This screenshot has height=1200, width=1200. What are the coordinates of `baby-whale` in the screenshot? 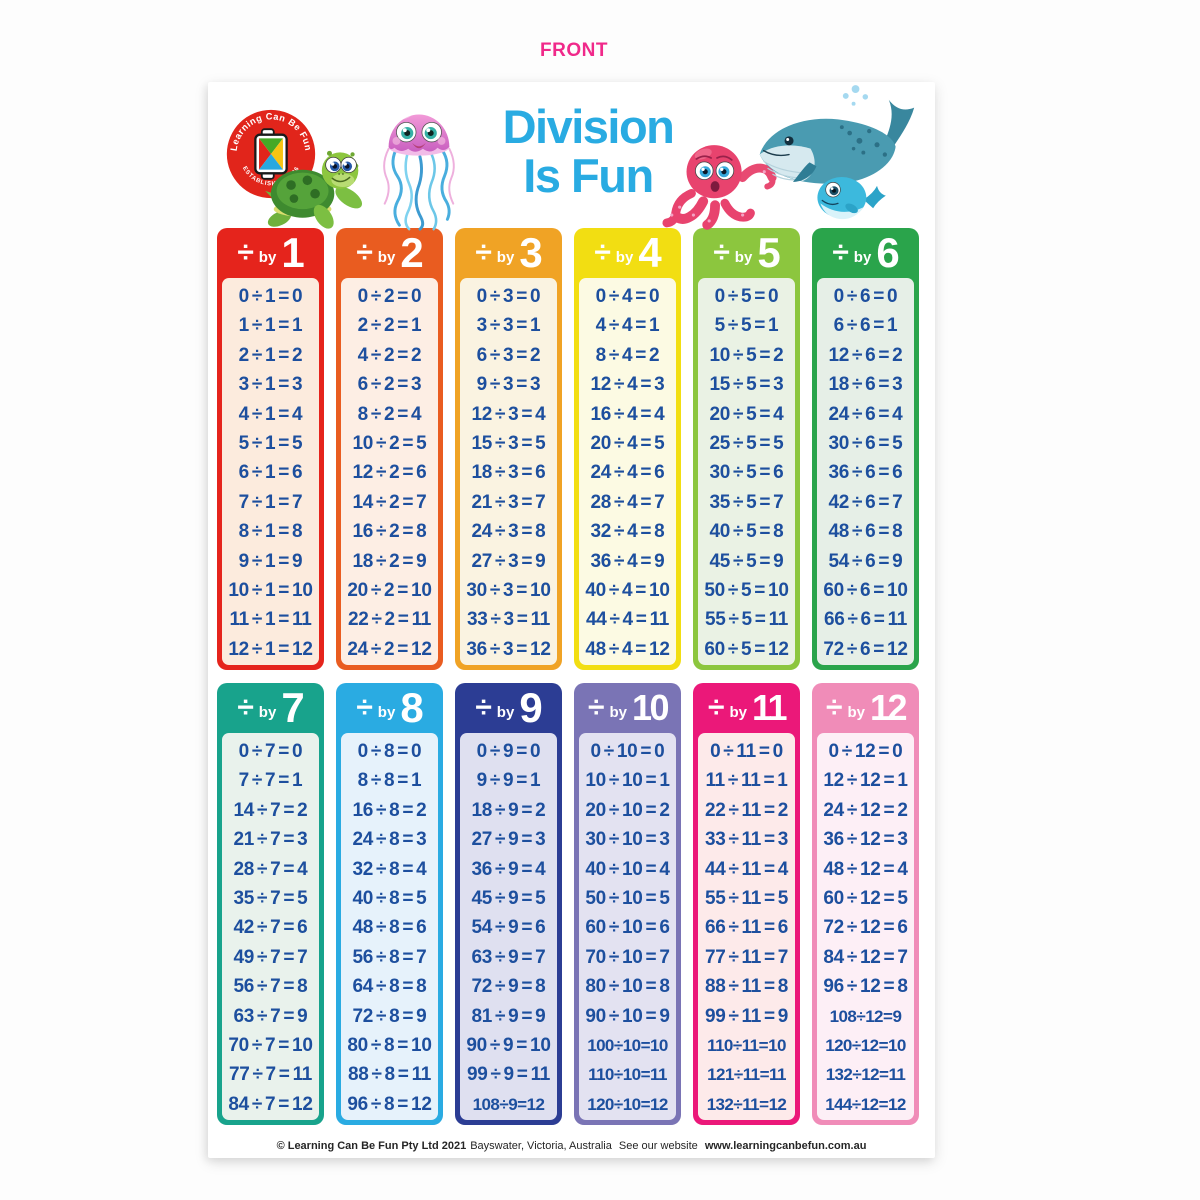 It's located at (851, 198).